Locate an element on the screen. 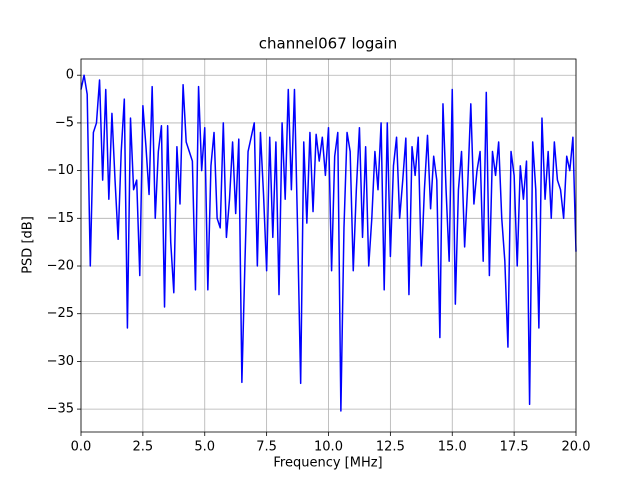  y-tick-label: −35 is located at coordinates (60, 409).